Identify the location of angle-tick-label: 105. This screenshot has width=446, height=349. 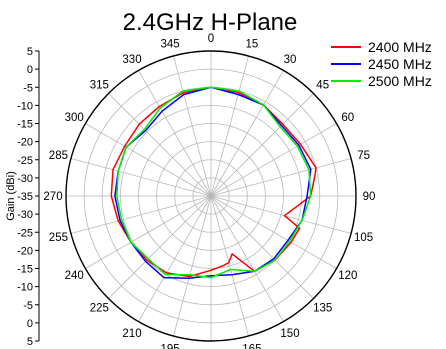
(363, 238).